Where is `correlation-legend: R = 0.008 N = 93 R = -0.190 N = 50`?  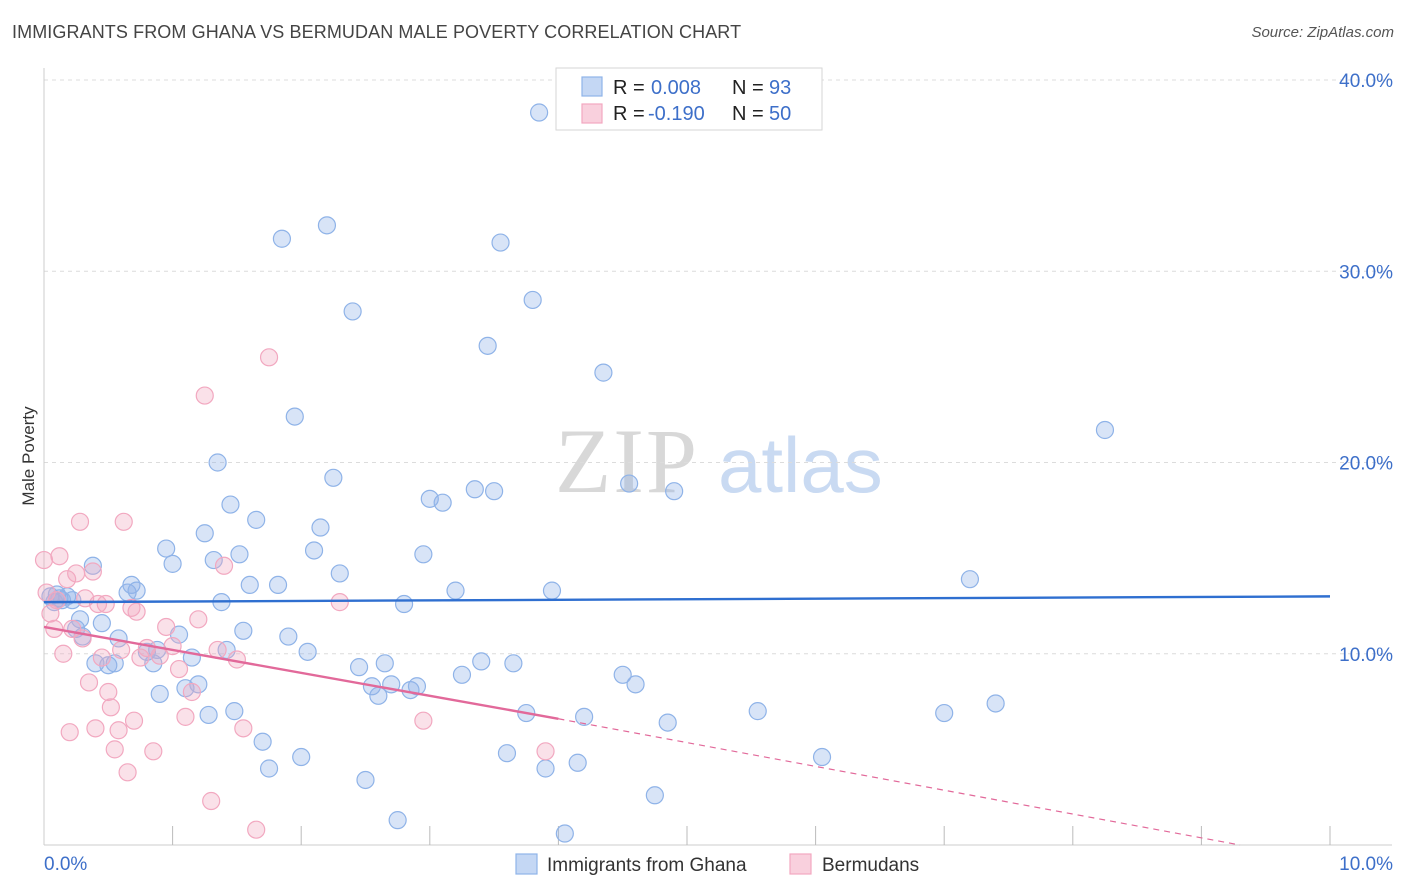 correlation-legend: R = 0.008 N = 93 R = -0.190 N = 50 is located at coordinates (689, 99).